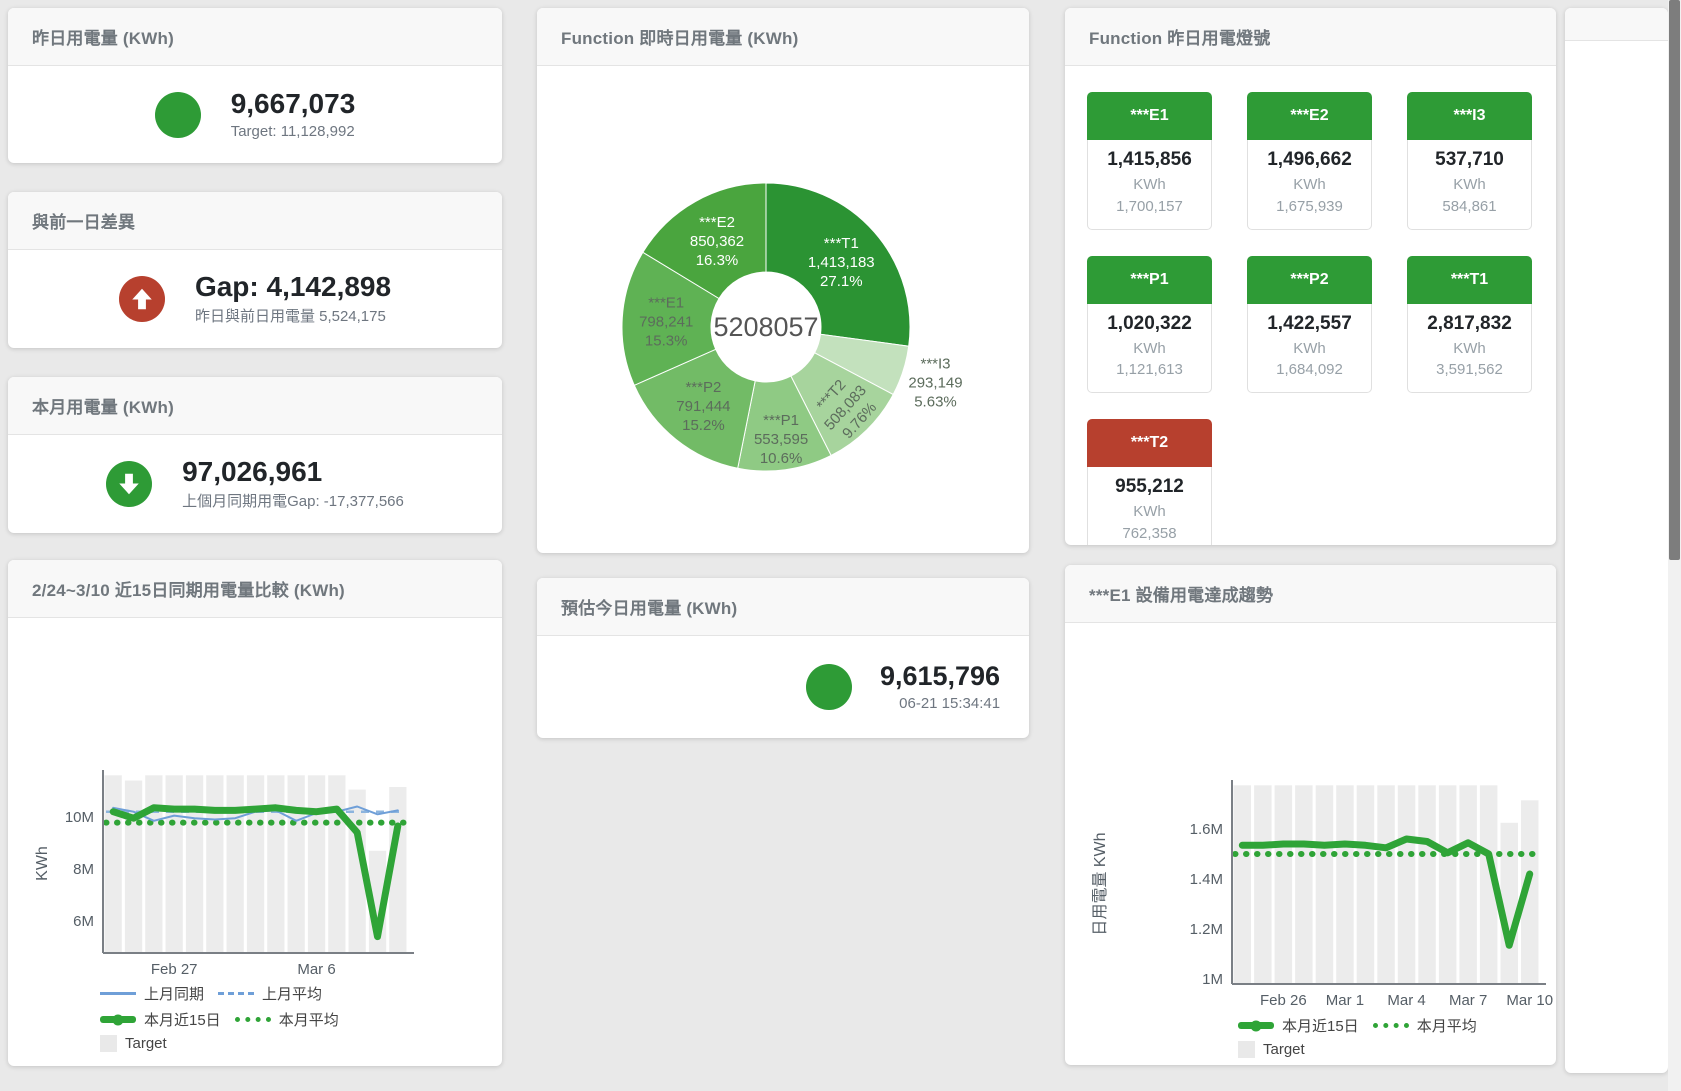 The image size is (1681, 1091). I want to click on svg-text: 5208057, so click(765, 327).